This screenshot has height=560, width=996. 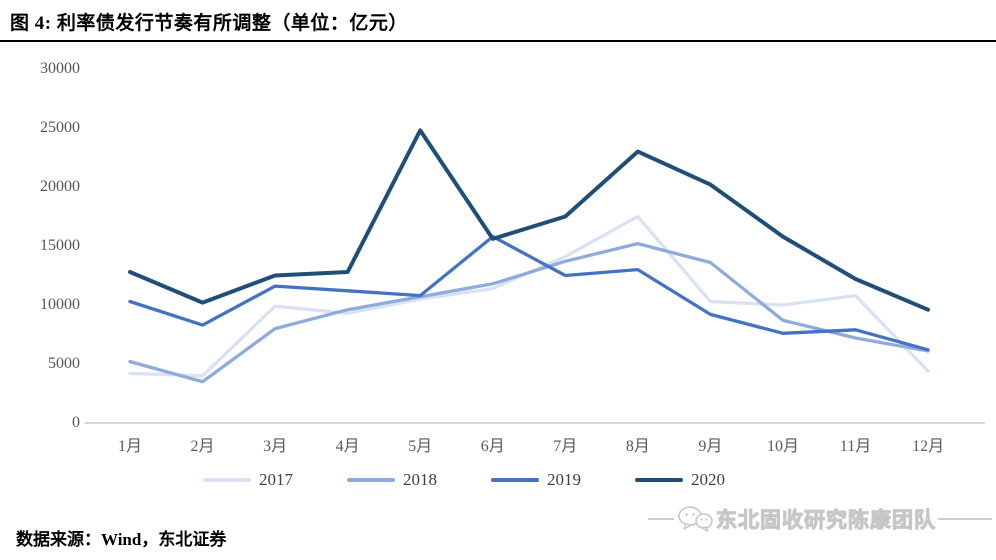 What do you see at coordinates (60, 186) in the screenshot?
I see `y-tick-label: 20000` at bounding box center [60, 186].